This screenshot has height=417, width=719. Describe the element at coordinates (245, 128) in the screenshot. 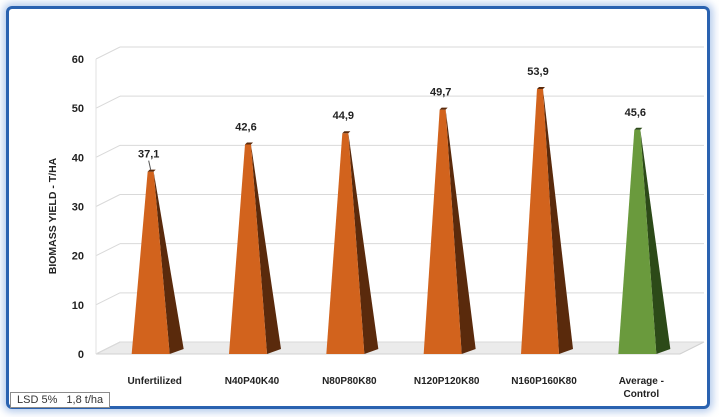

I see `data-label: 42,6` at that location.